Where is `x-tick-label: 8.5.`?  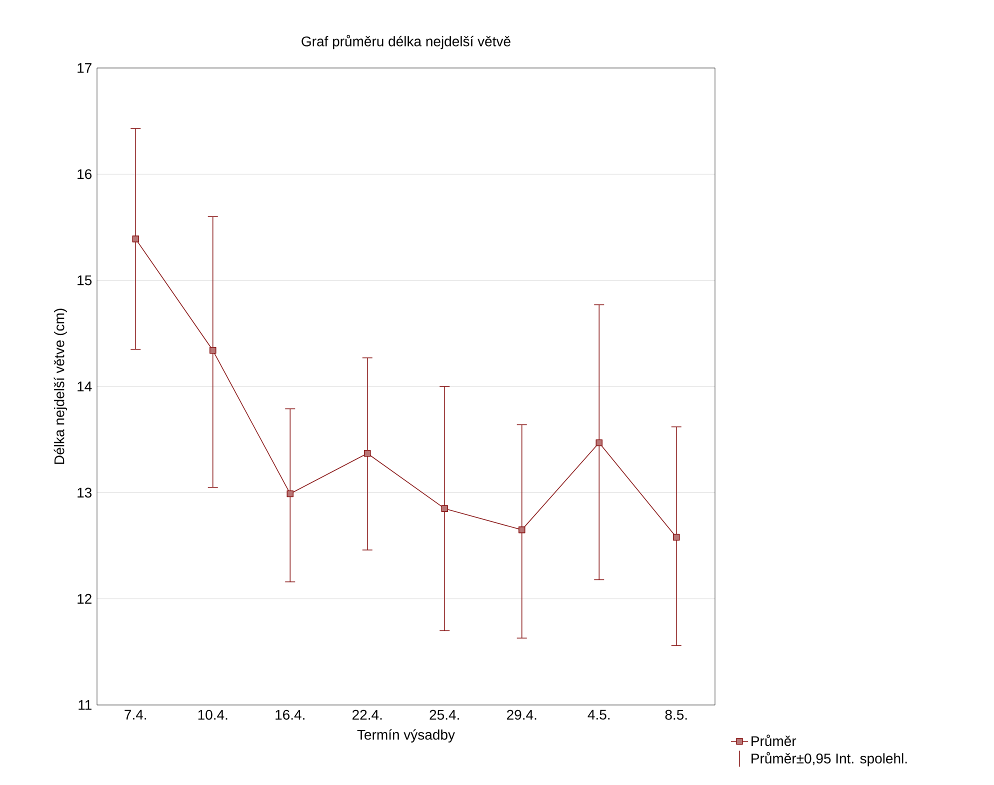
x-tick-label: 8.5. is located at coordinates (676, 715).